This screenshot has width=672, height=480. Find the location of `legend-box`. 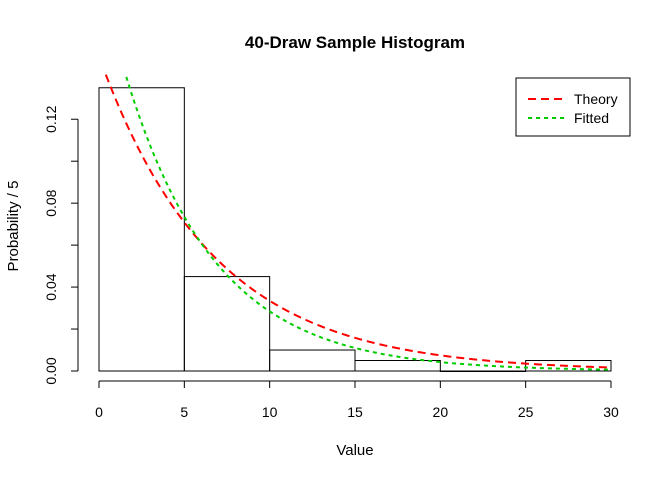

legend-box is located at coordinates (573, 107).